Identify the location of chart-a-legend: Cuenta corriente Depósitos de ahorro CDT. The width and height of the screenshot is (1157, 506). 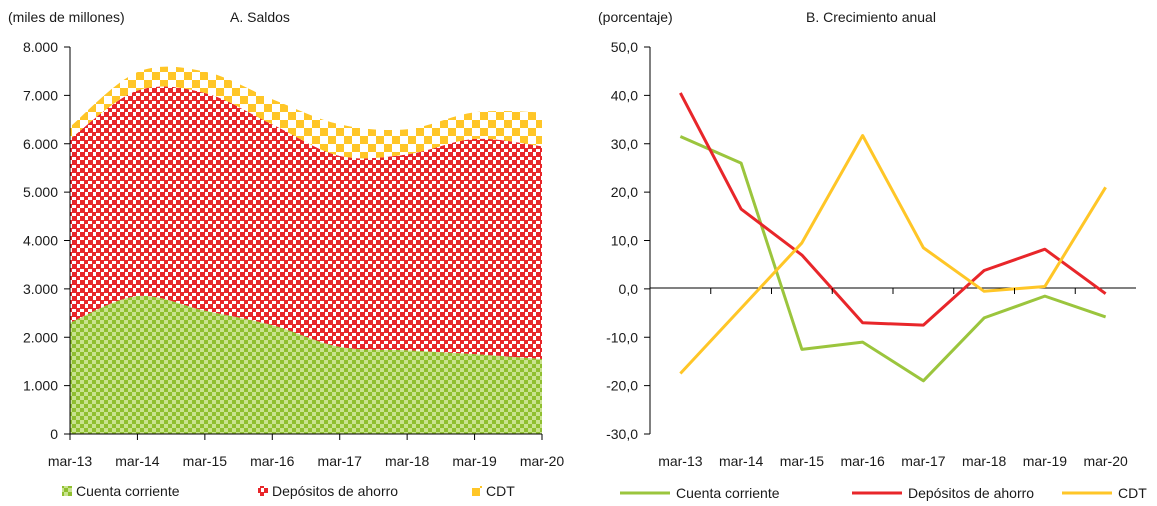
(288, 491).